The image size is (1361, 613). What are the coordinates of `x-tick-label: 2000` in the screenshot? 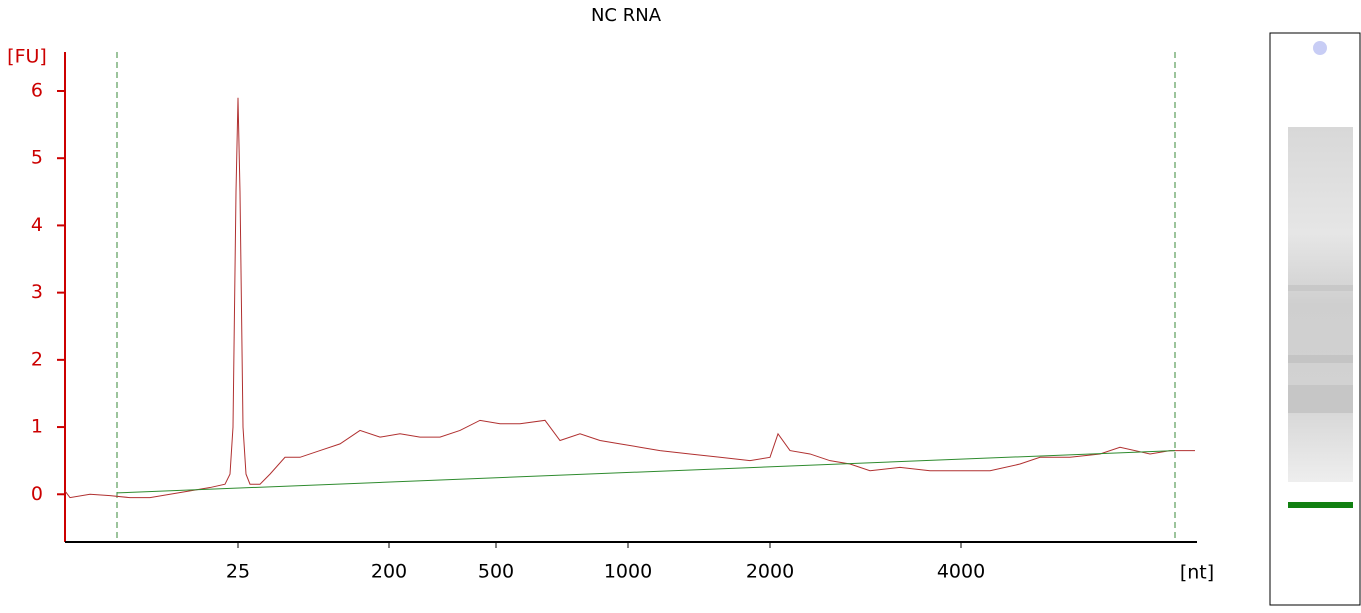 It's located at (770, 572).